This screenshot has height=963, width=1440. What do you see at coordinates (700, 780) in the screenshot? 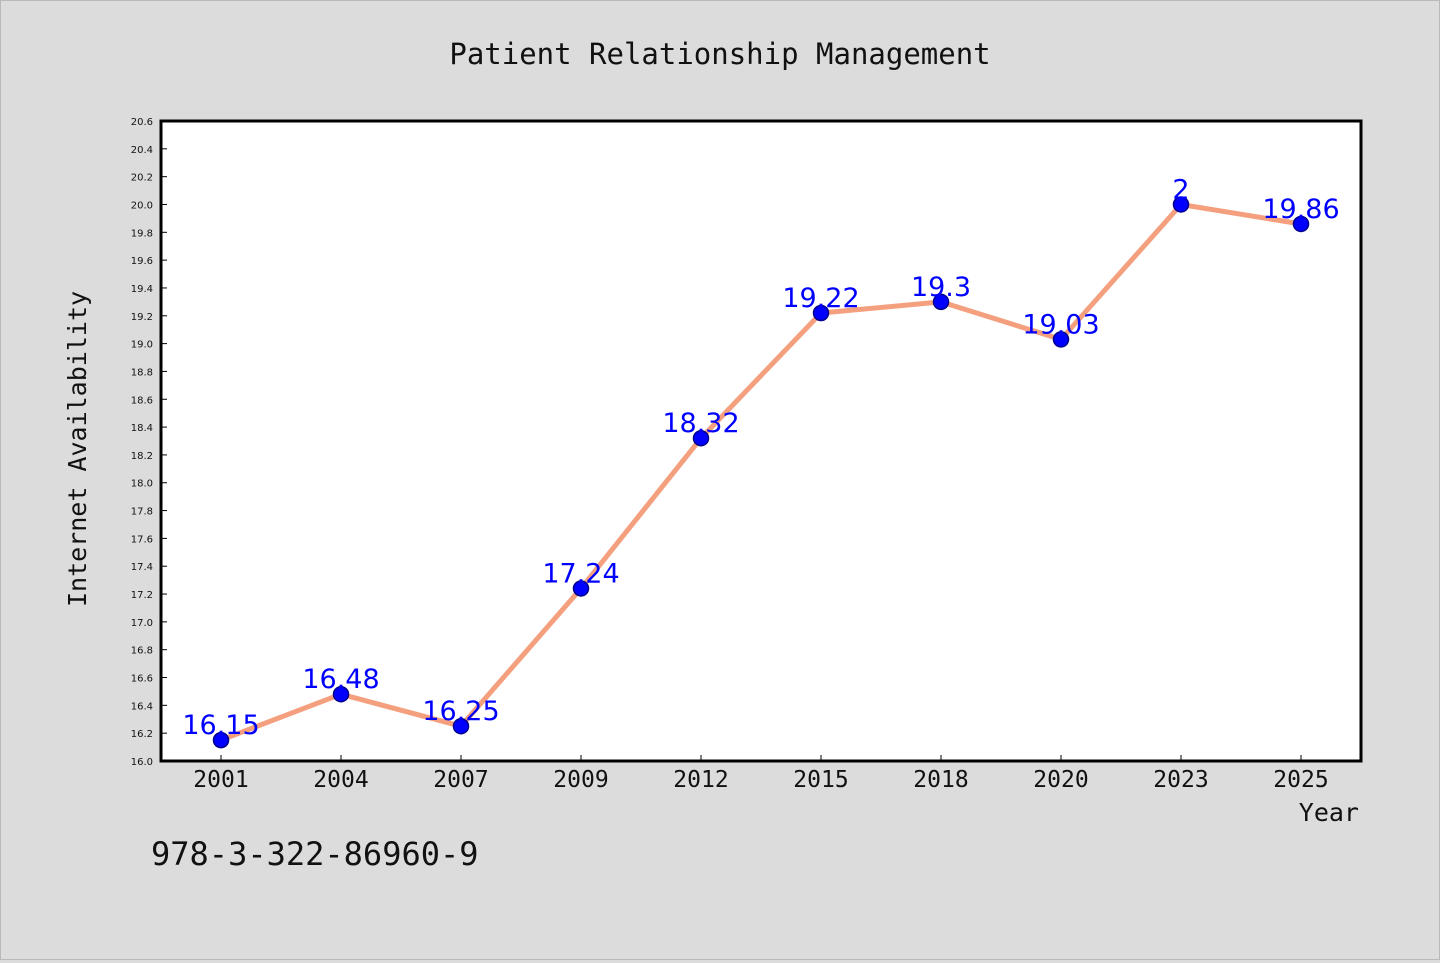
I see `x-tick-label: 2012` at bounding box center [700, 780].